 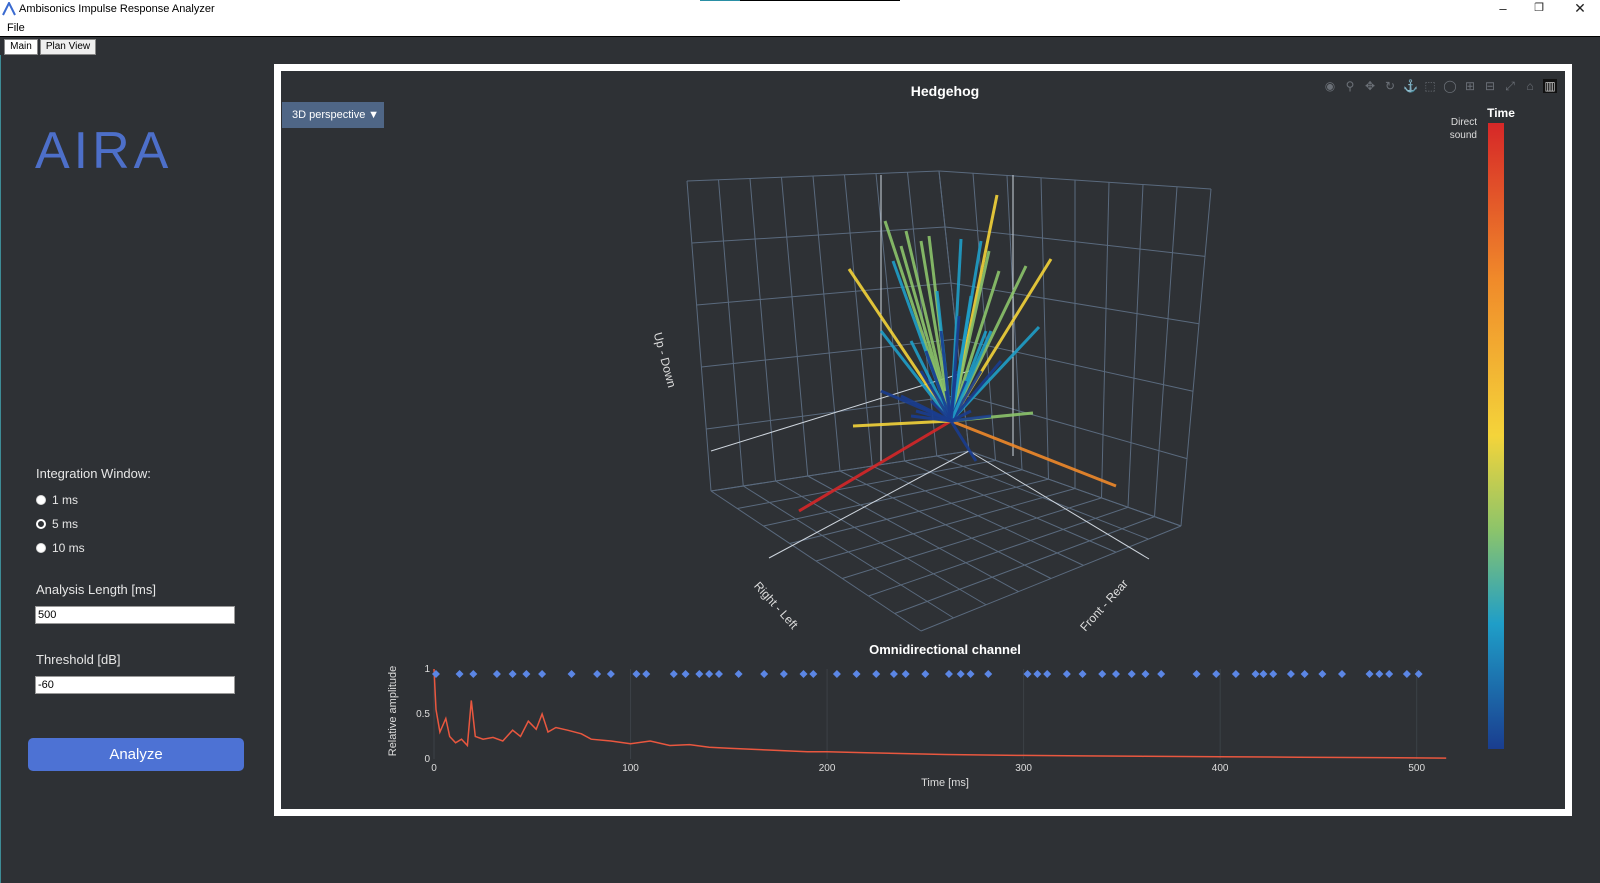 What do you see at coordinates (60, 548) in the screenshot?
I see `radio-10ms: 10 ms` at bounding box center [60, 548].